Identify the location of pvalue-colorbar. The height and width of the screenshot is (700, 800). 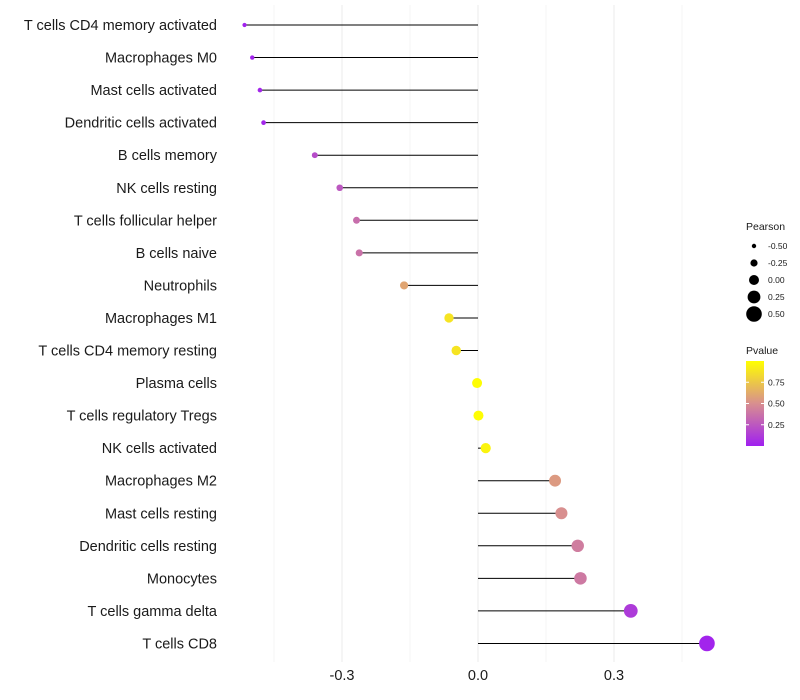
(755, 403).